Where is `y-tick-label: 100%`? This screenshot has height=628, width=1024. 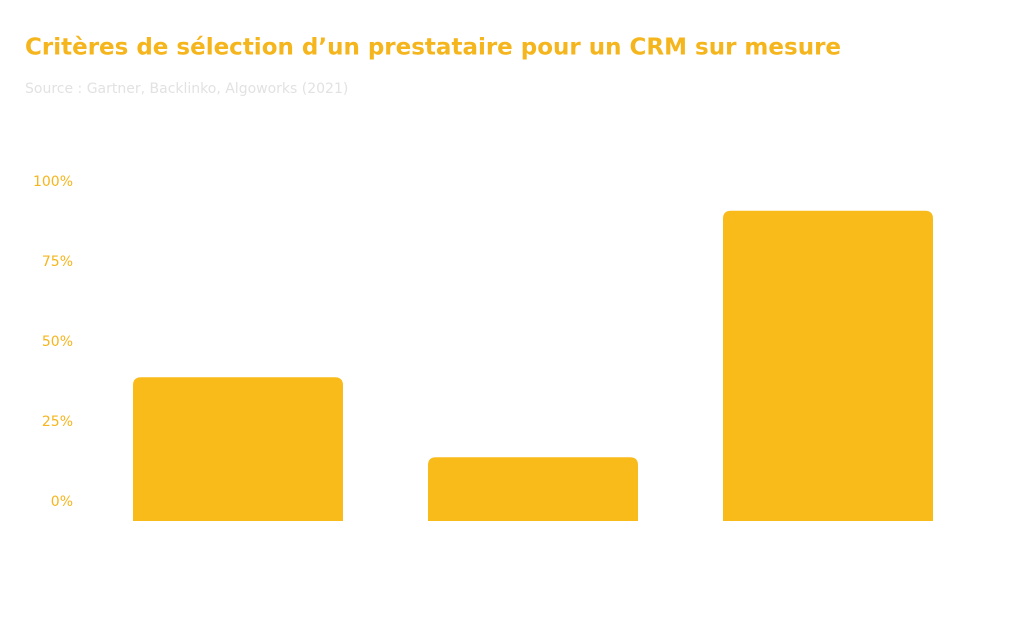 y-tick-label: 100% is located at coordinates (53, 182).